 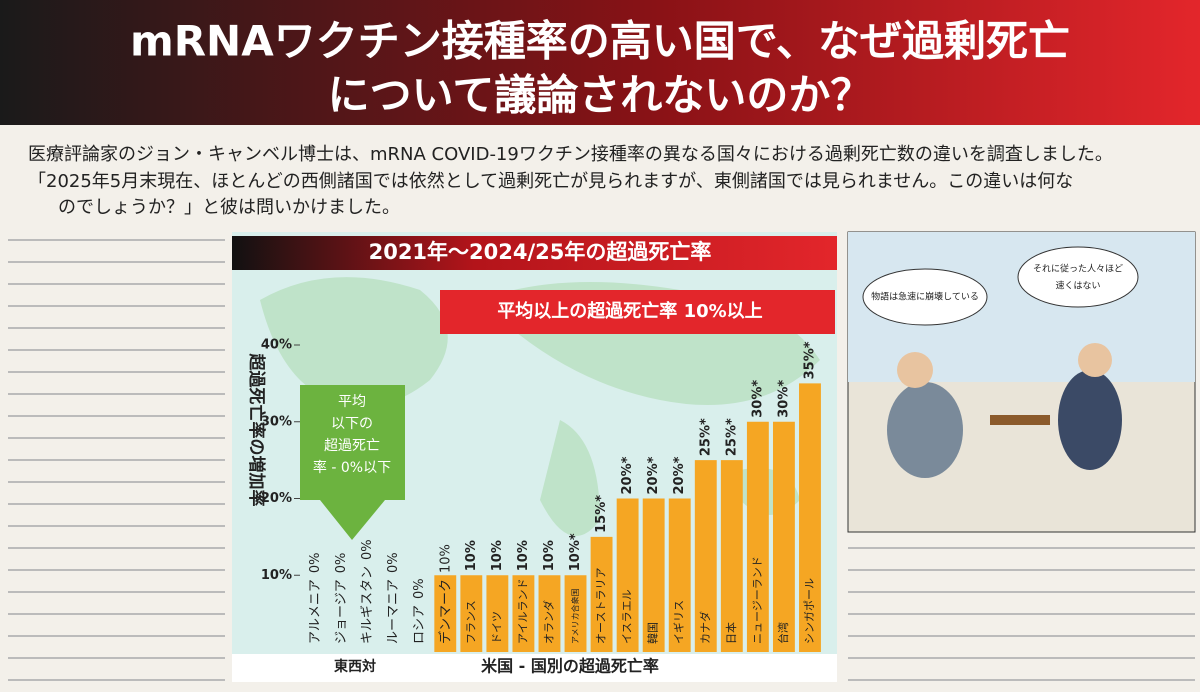 What do you see at coordinates (256, 430) in the screenshot?
I see `y-axis-label: 超過死亡率の増加率` at bounding box center [256, 430].